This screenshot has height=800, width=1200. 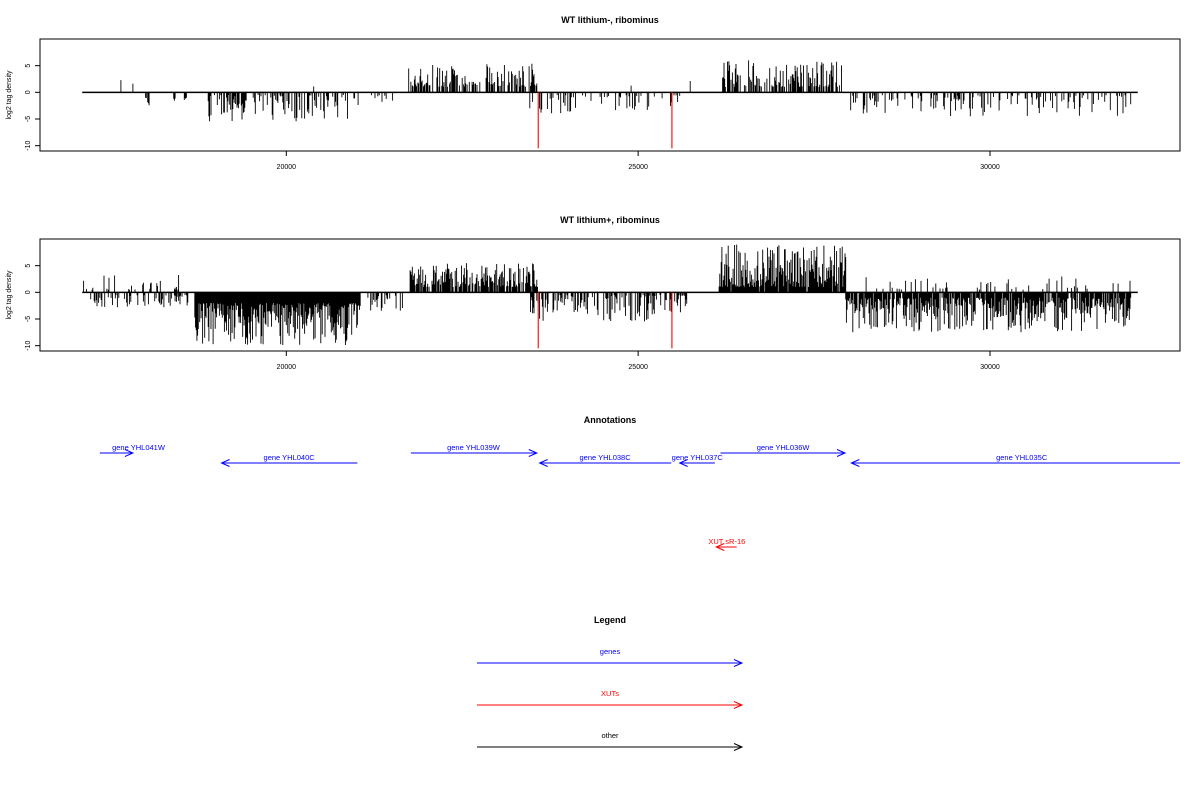 I want to click on feature-gene: gene YHL039W, so click(x=474, y=450).